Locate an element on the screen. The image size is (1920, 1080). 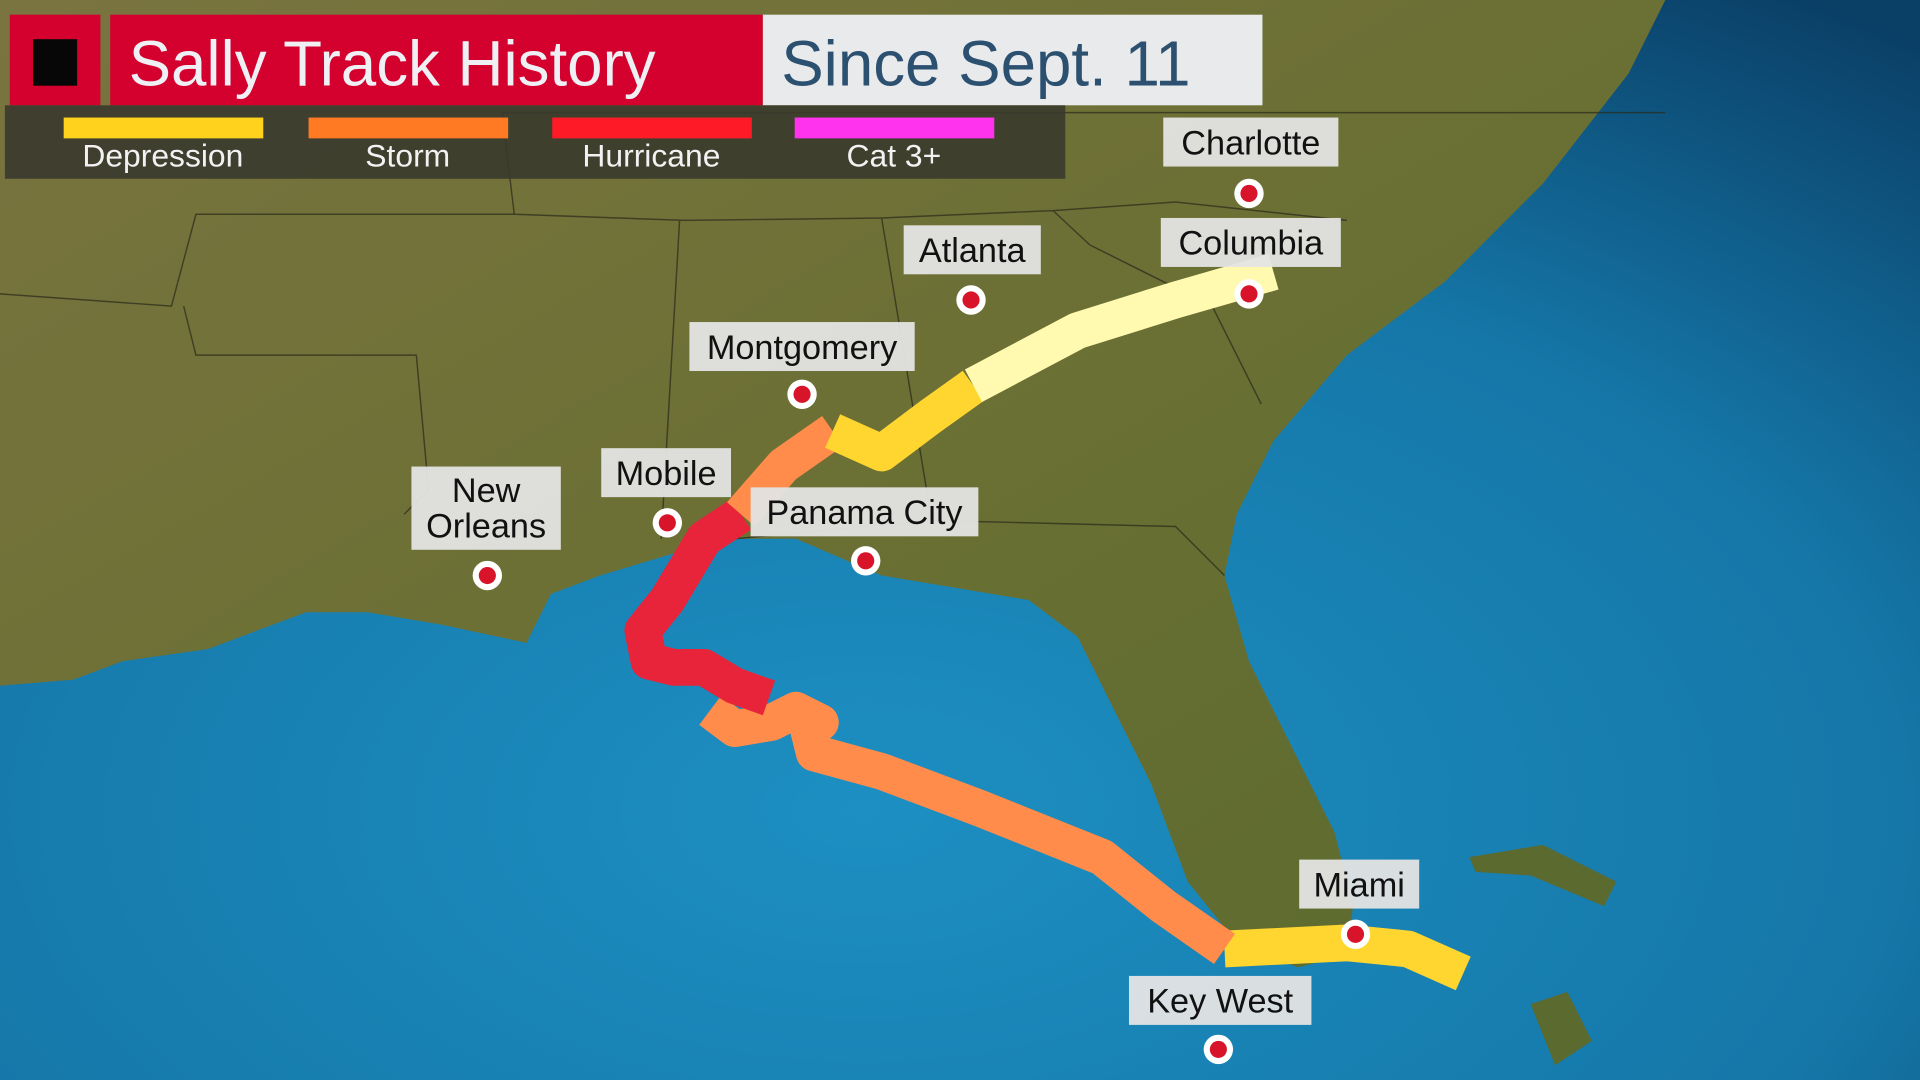
city-marker: Columbia is located at coordinates (1250, 263).